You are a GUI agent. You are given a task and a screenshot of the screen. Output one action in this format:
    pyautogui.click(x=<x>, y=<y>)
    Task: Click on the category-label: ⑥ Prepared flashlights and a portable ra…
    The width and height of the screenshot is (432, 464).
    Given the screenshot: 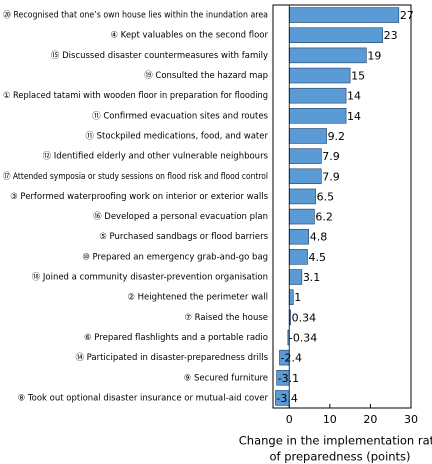 What is the action you would take?
    pyautogui.click(x=176, y=338)
    